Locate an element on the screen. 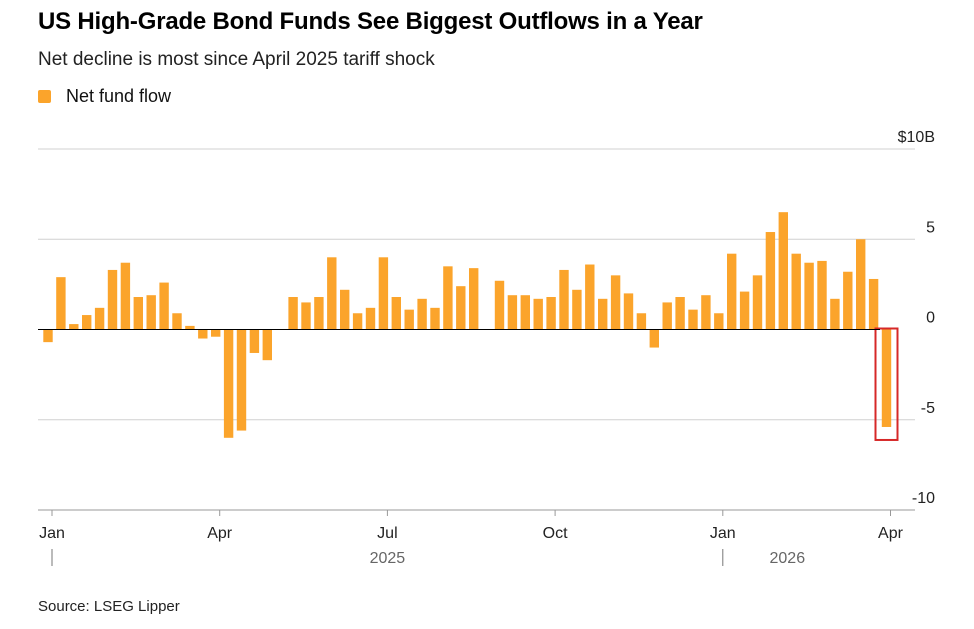  legend-label: Net fund flow is located at coordinates (119, 96).